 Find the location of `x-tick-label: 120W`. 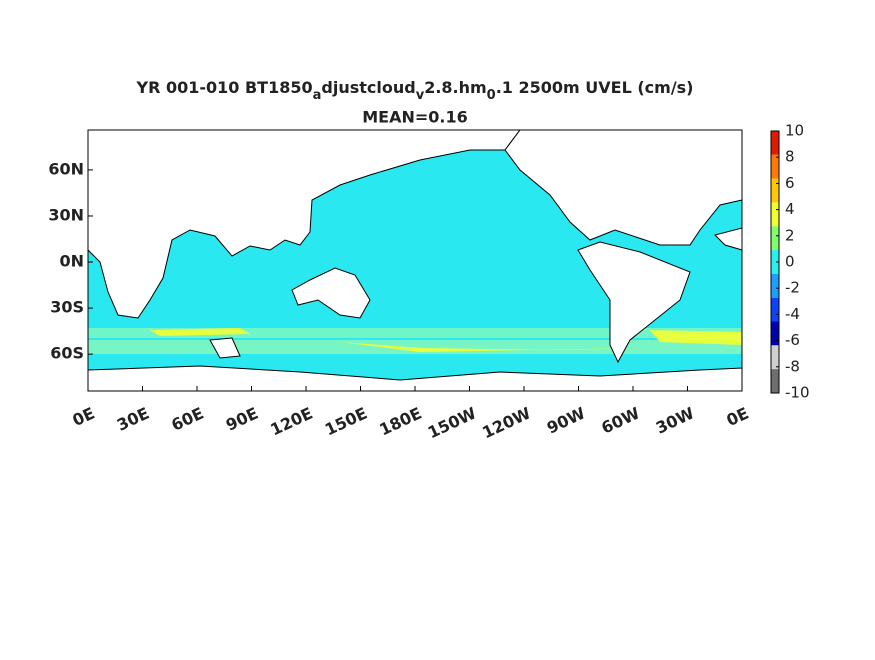

x-tick-label: 120W is located at coordinates (506, 422).